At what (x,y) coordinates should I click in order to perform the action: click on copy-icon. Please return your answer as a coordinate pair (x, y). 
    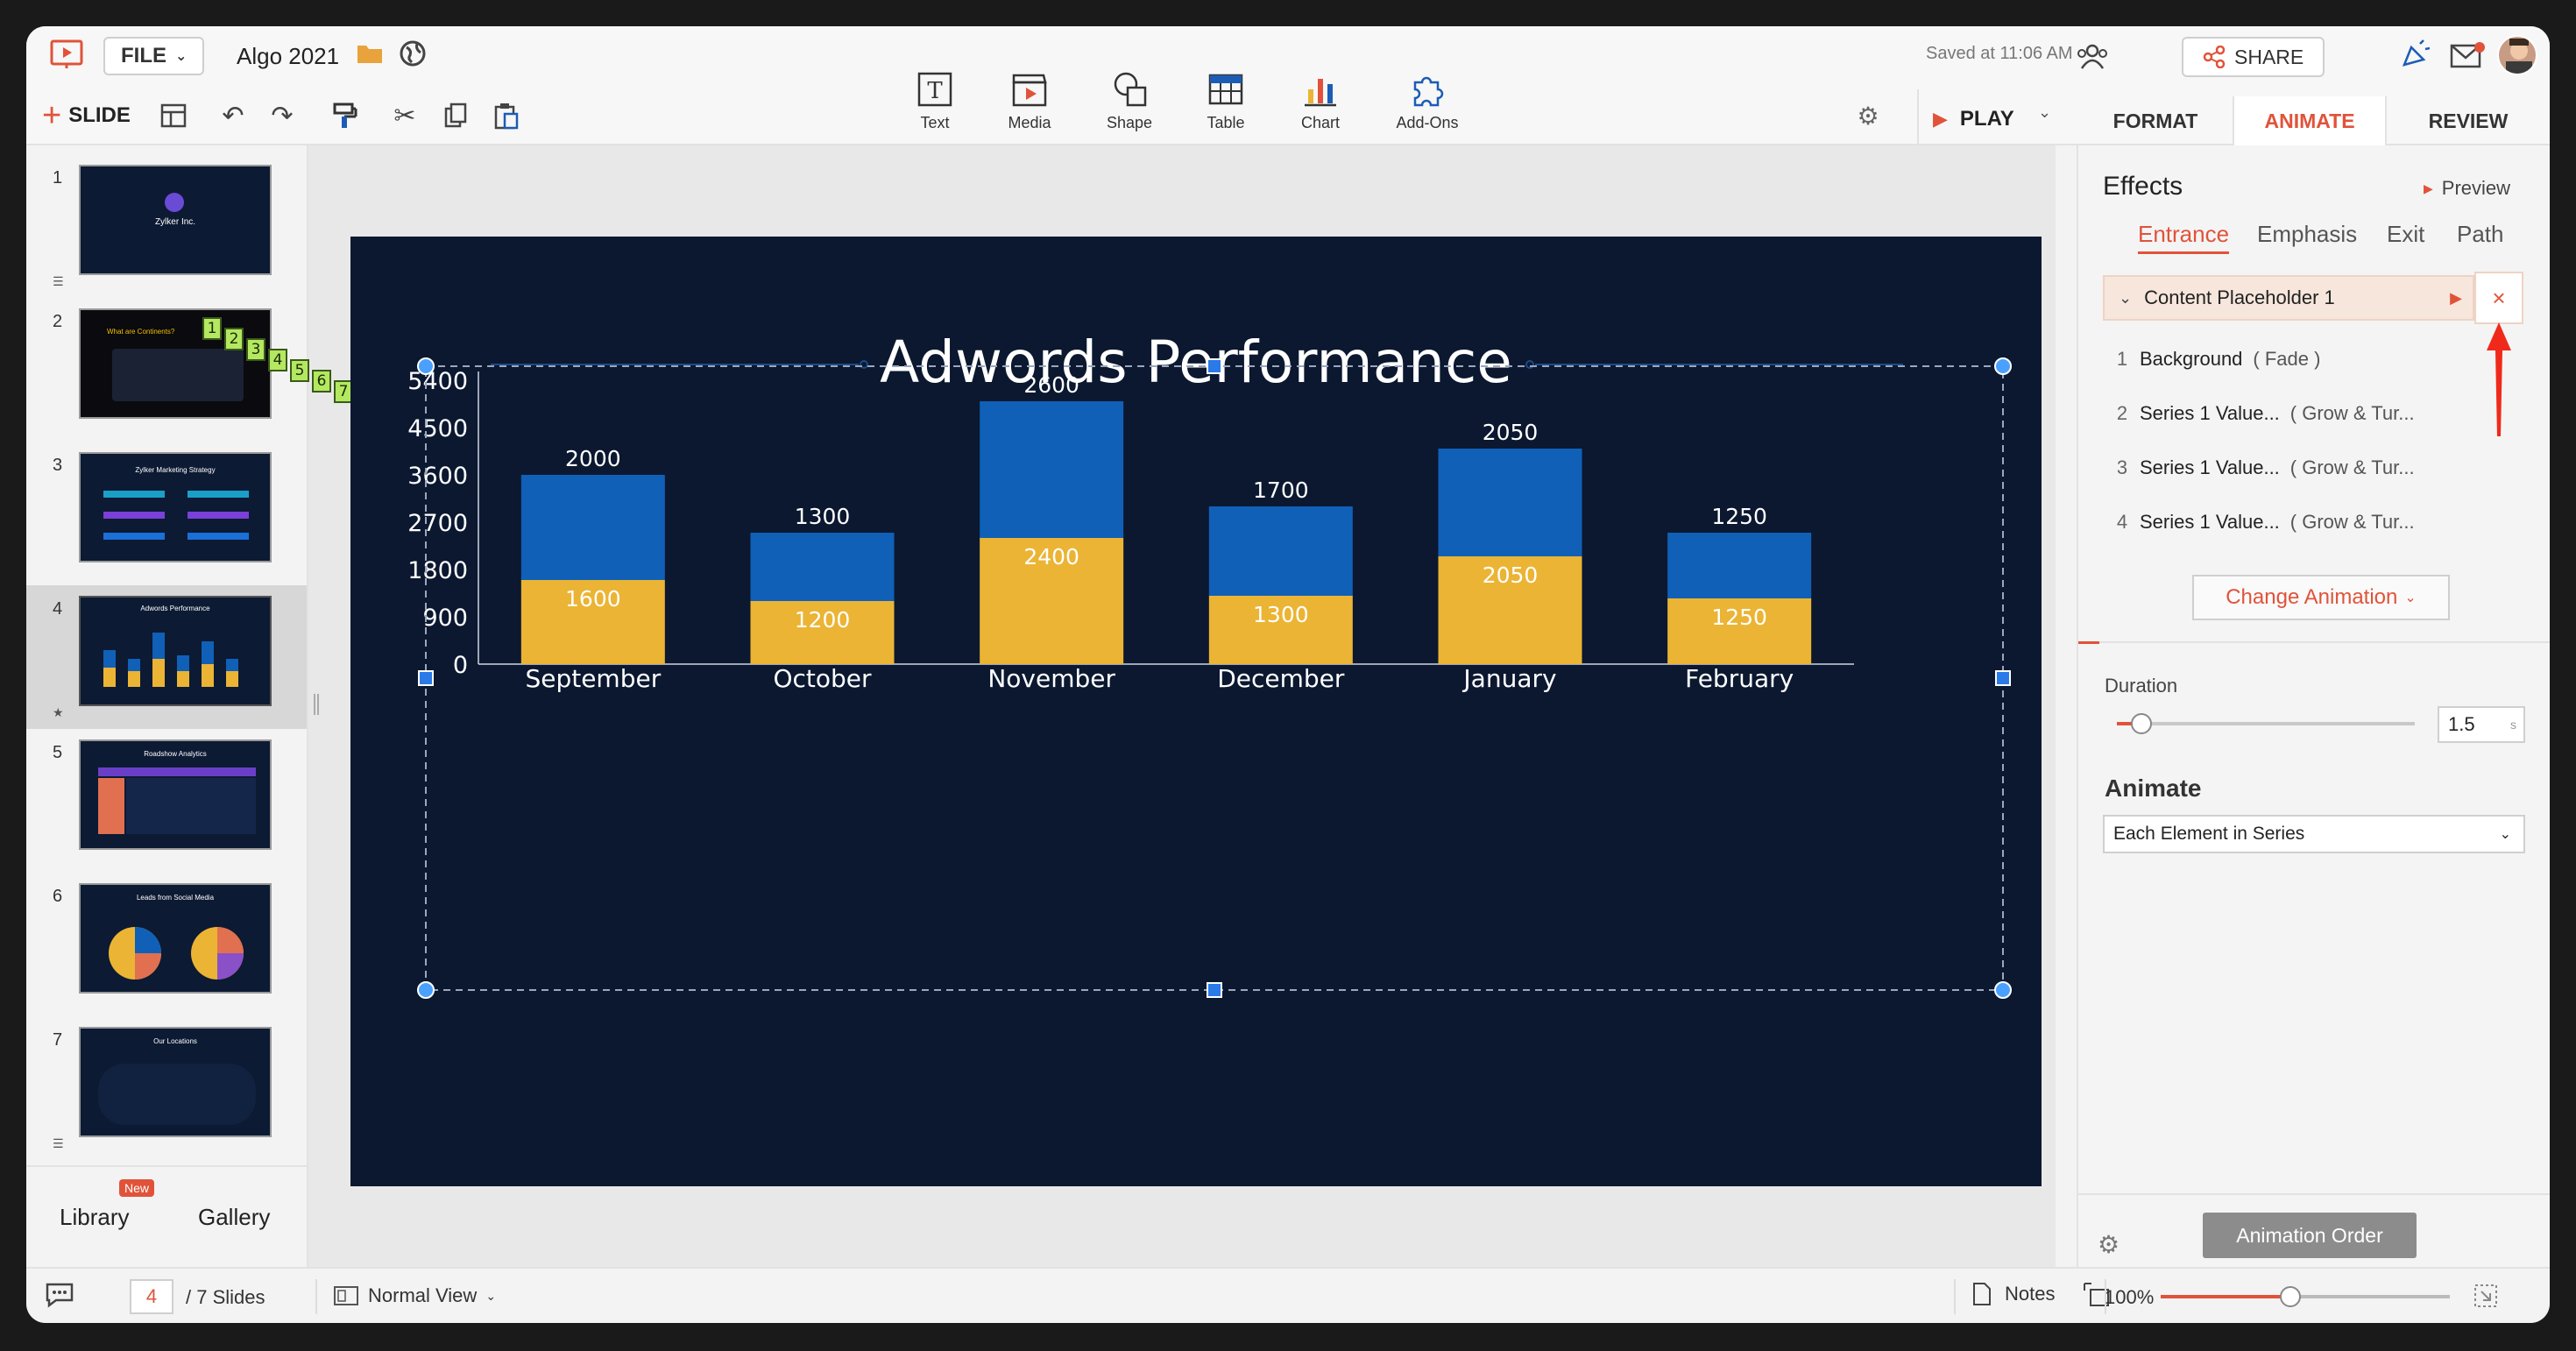
    Looking at the image, I should click on (455, 115).